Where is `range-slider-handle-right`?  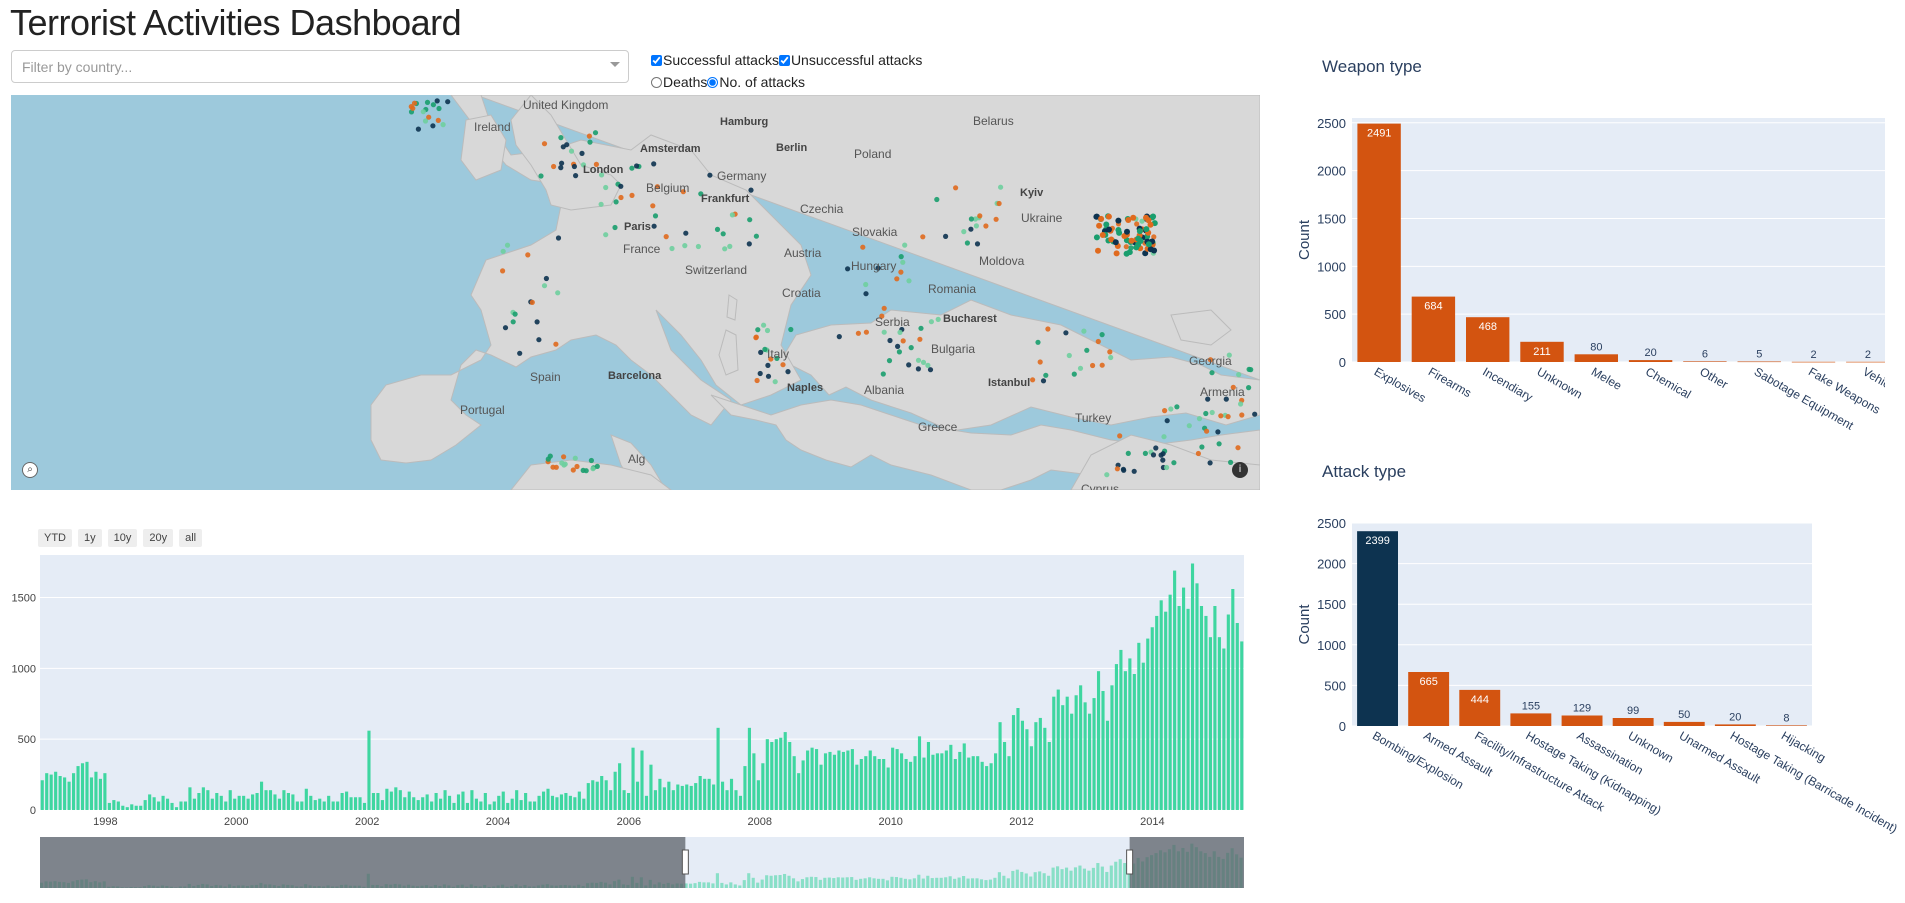 range-slider-handle-right is located at coordinates (1130, 862).